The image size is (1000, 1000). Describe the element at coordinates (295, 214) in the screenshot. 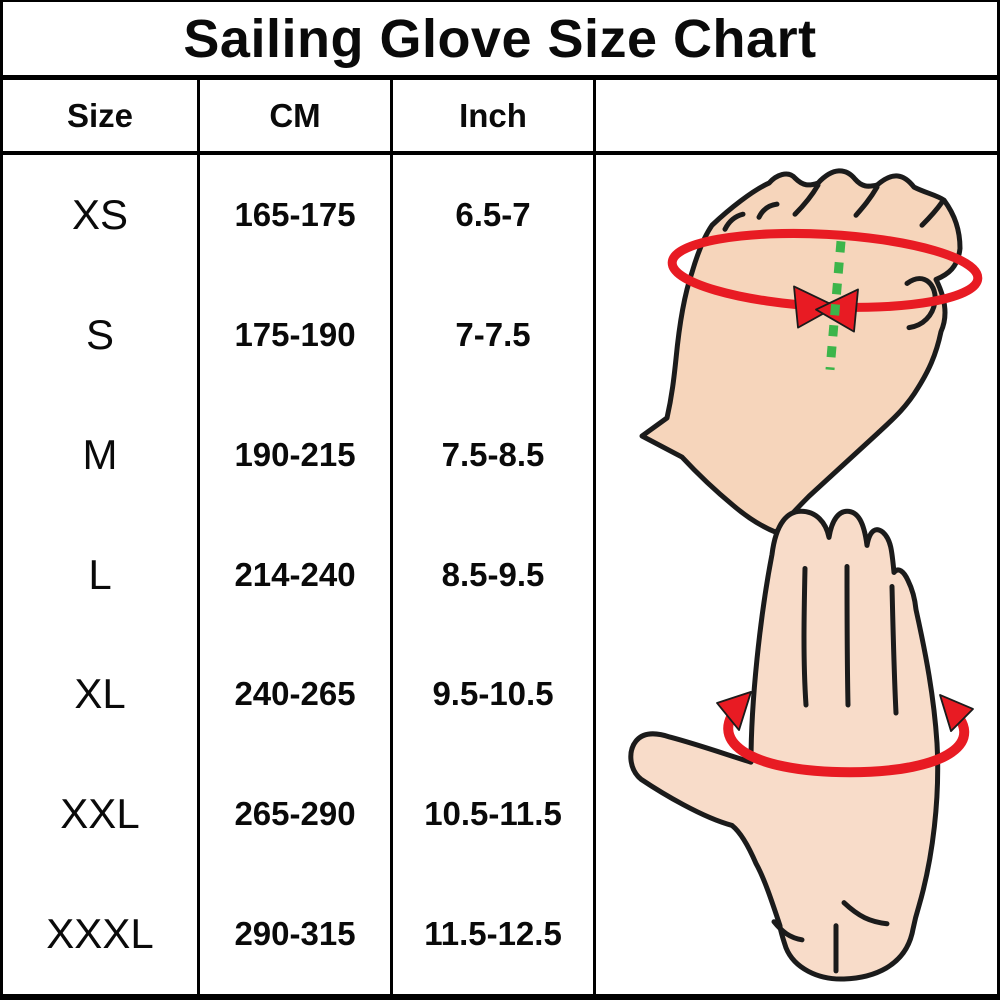

I see `cm-value-row-0: 165-175` at that location.